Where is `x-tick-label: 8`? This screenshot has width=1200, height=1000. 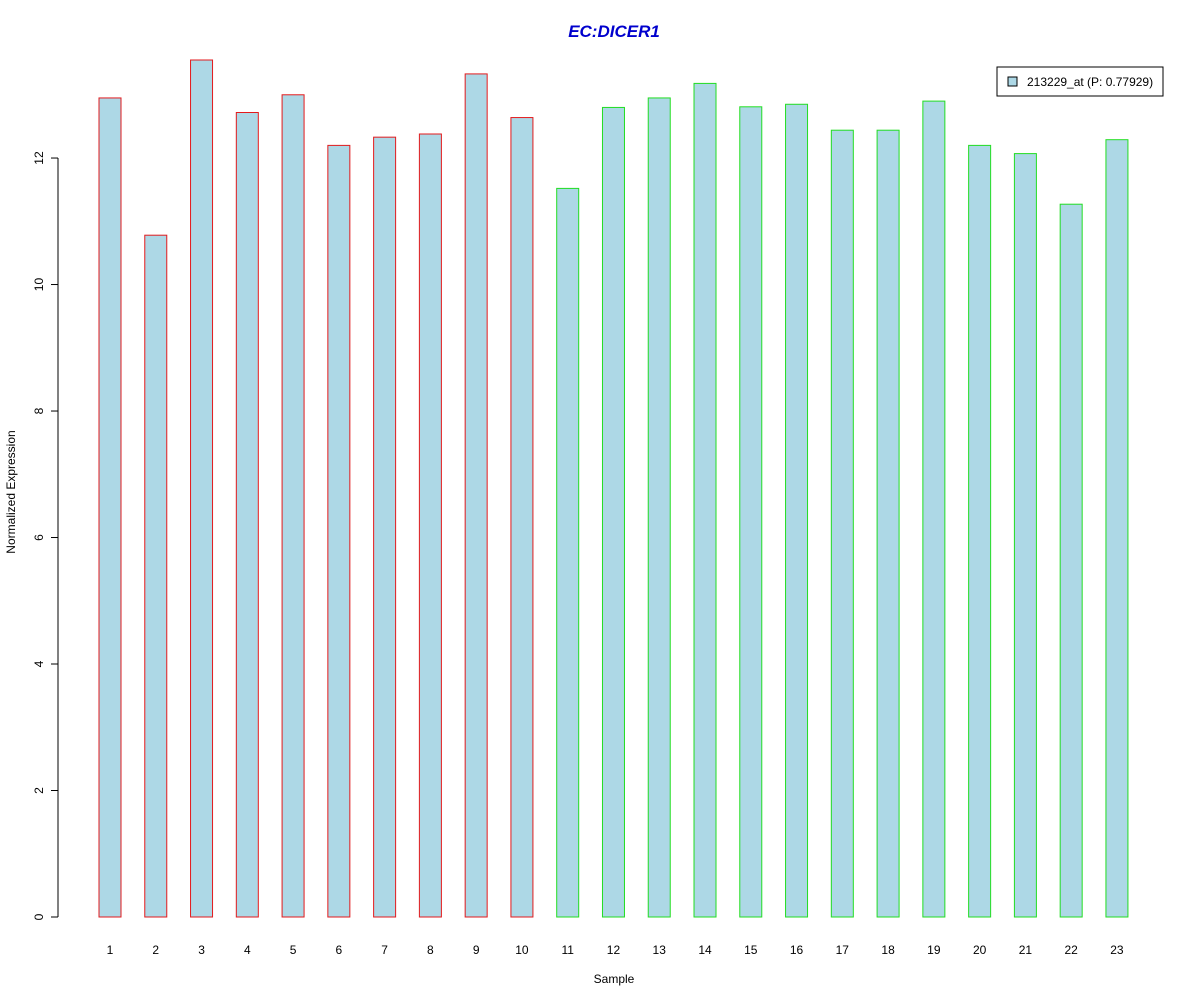 x-tick-label: 8 is located at coordinates (430, 950).